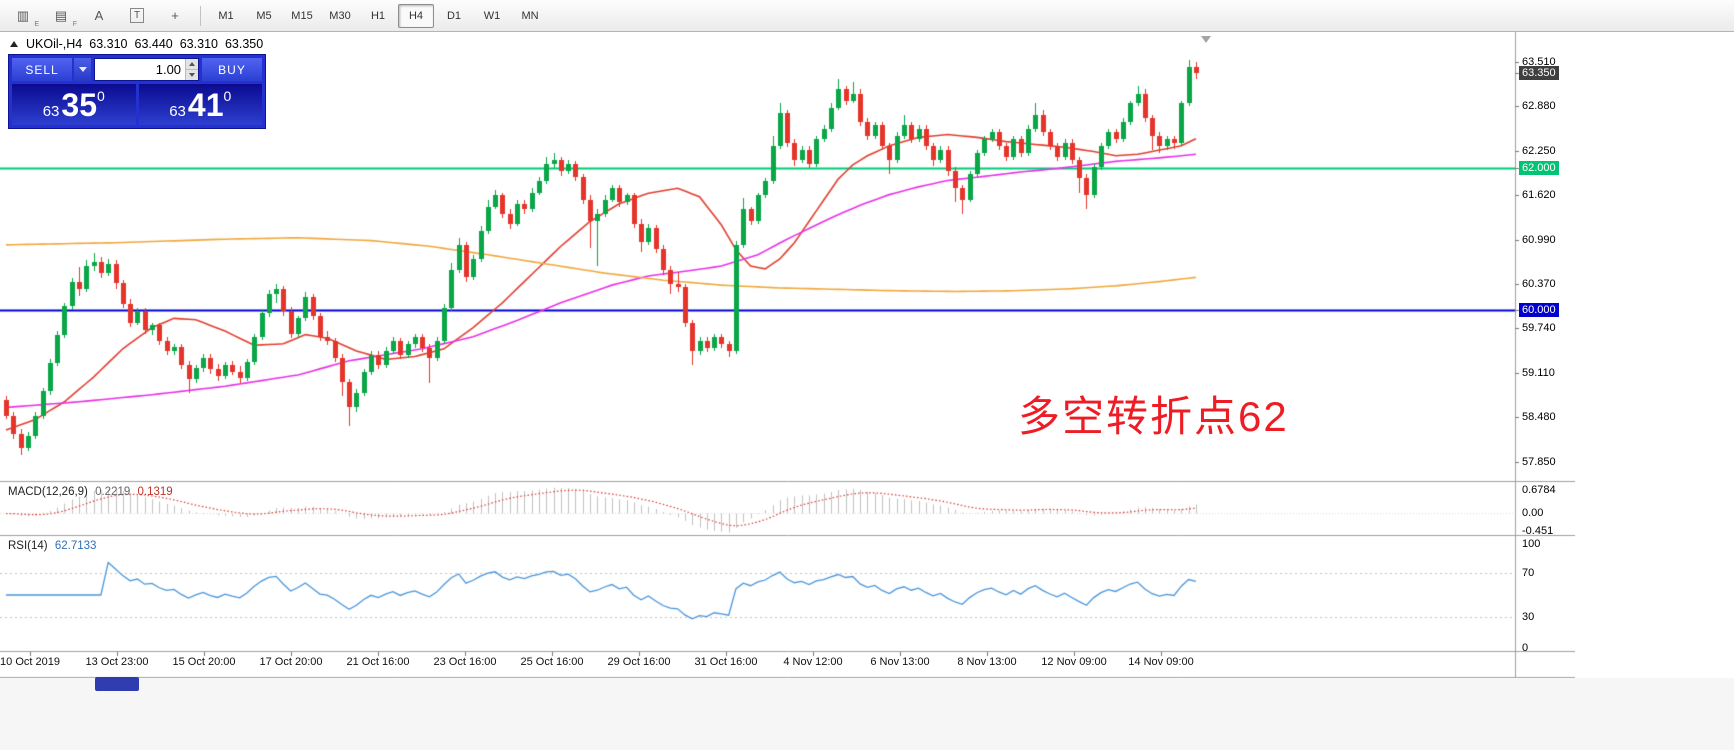 This screenshot has width=1734, height=750. What do you see at coordinates (177, 111) in the screenshot?
I see `buy-price-prefix: 63` at bounding box center [177, 111].